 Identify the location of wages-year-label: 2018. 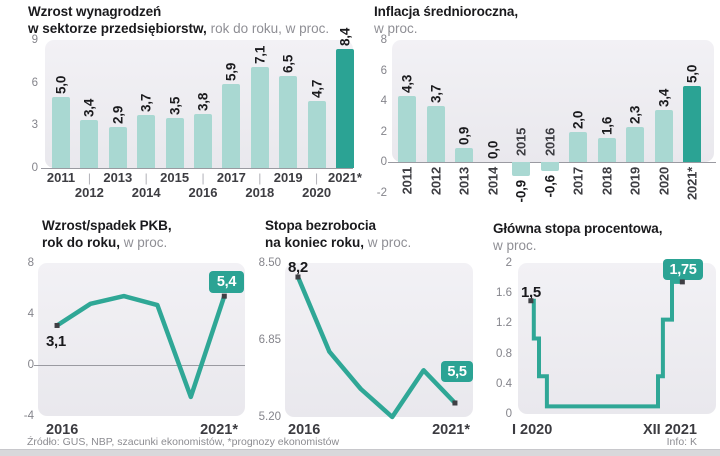
(260, 192).